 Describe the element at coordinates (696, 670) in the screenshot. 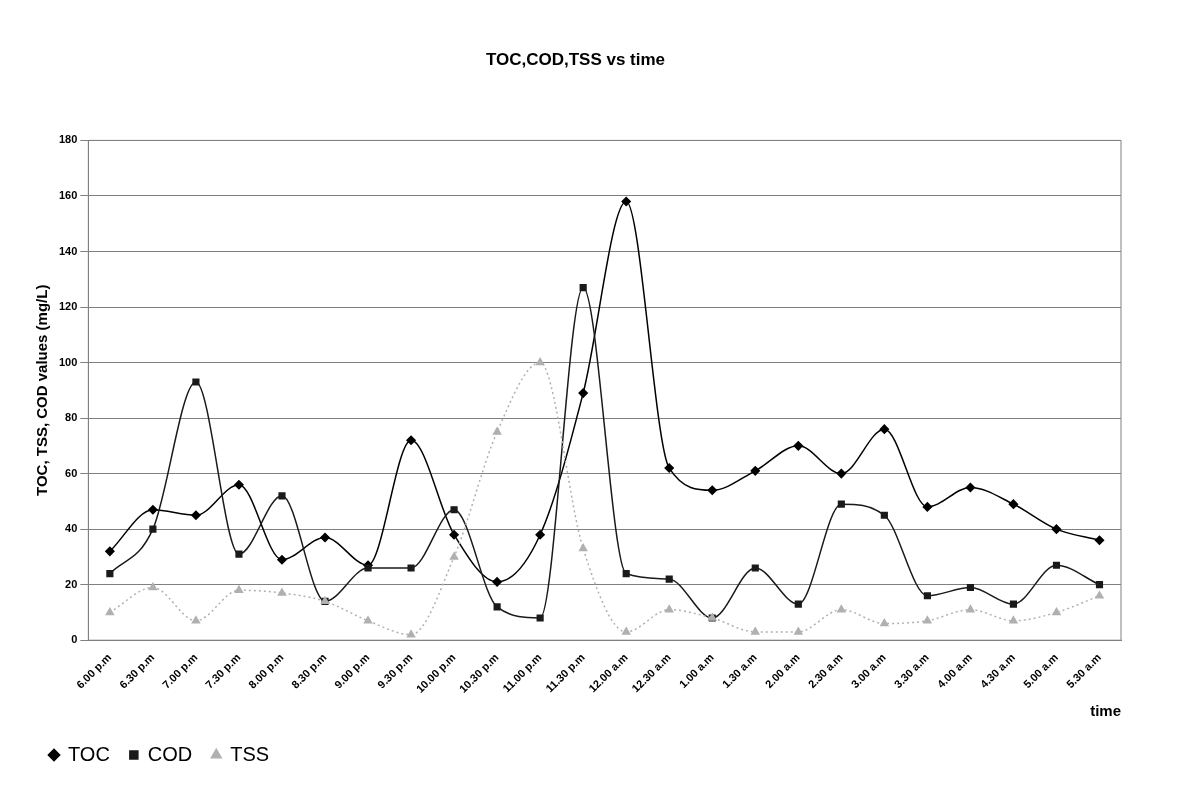

I see `x-tick-label: 1.00 a.m` at that location.